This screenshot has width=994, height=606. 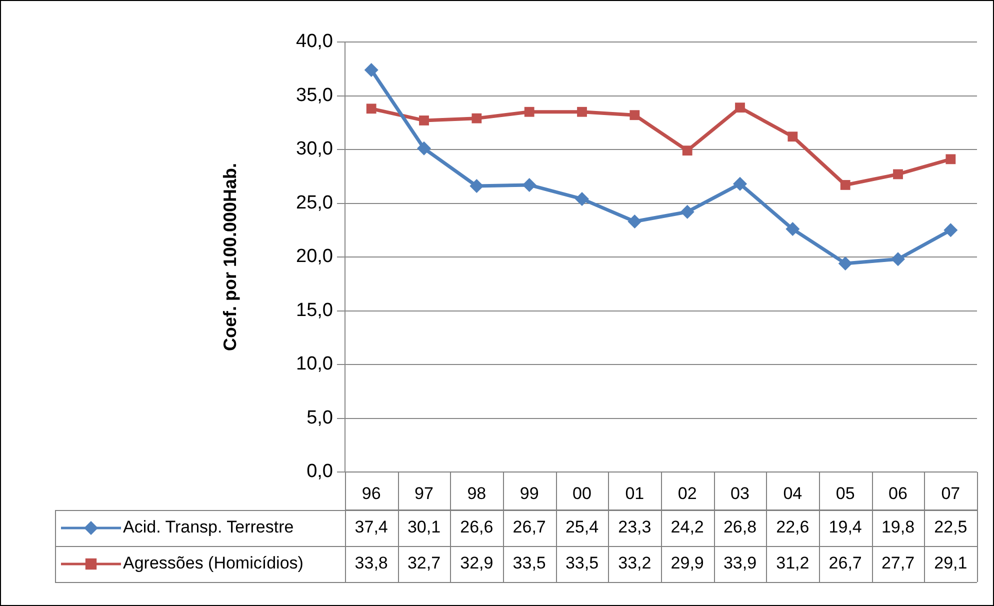 What do you see at coordinates (230, 257) in the screenshot?
I see `y-axis-title: Coef. por 100.000Hab.` at bounding box center [230, 257].